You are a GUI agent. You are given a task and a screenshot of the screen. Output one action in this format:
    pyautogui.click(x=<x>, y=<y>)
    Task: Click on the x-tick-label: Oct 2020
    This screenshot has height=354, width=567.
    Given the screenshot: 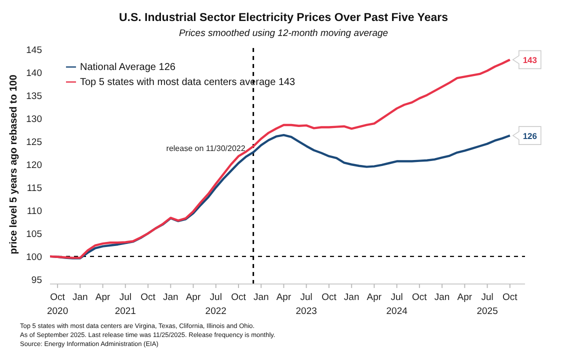 What is the action you would take?
    pyautogui.click(x=57, y=304)
    